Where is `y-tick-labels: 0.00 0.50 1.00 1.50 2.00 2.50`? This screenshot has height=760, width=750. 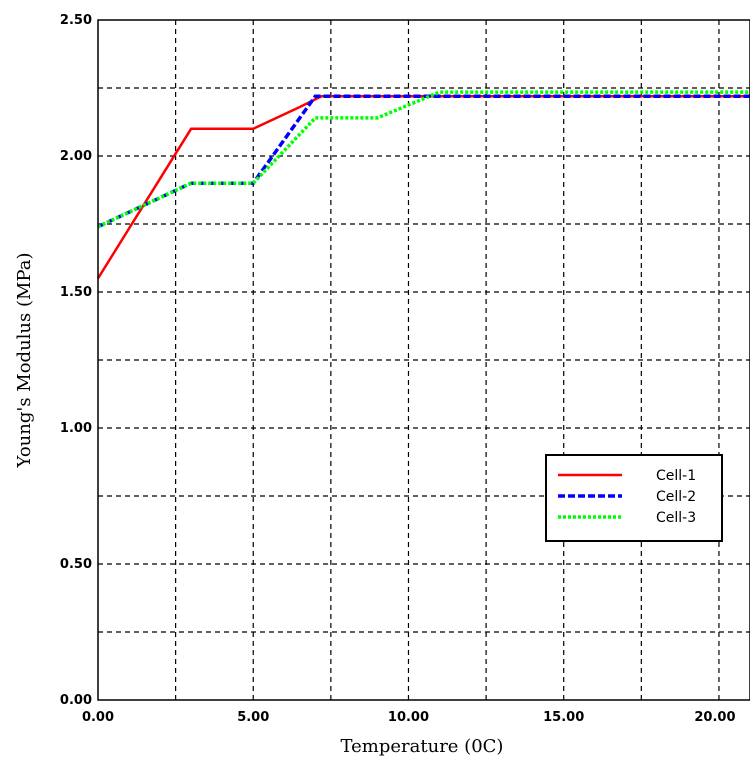
y-tick-labels: 0.00 0.50 1.00 1.50 2.00 2.50 is located at coordinates (76, 360).